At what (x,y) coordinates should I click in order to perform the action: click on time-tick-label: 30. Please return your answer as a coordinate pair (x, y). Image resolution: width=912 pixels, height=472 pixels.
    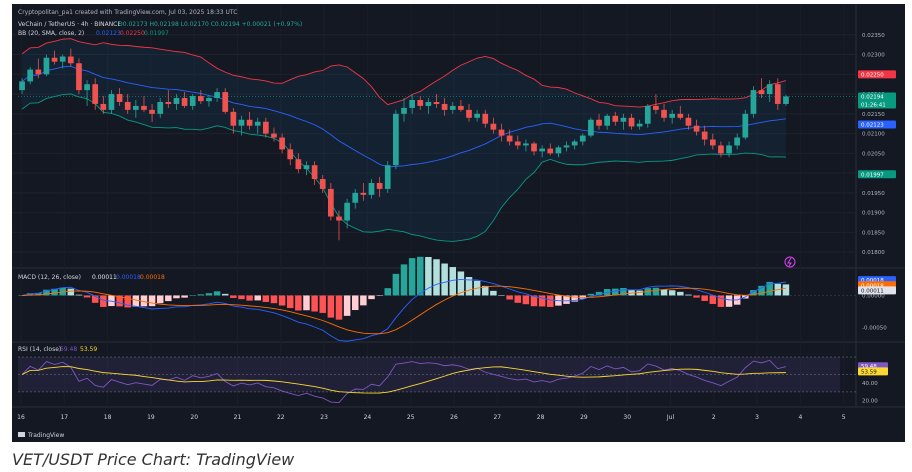
    Looking at the image, I should click on (627, 417).